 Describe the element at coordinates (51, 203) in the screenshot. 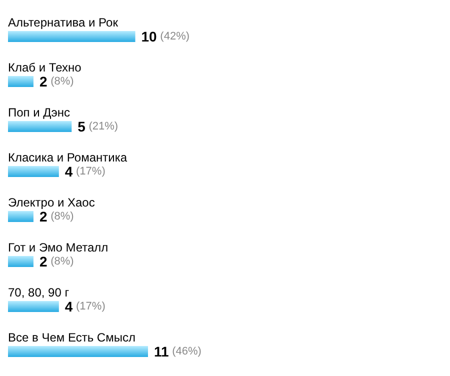

I see `y-tick-label: Электро и Хаос` at that location.